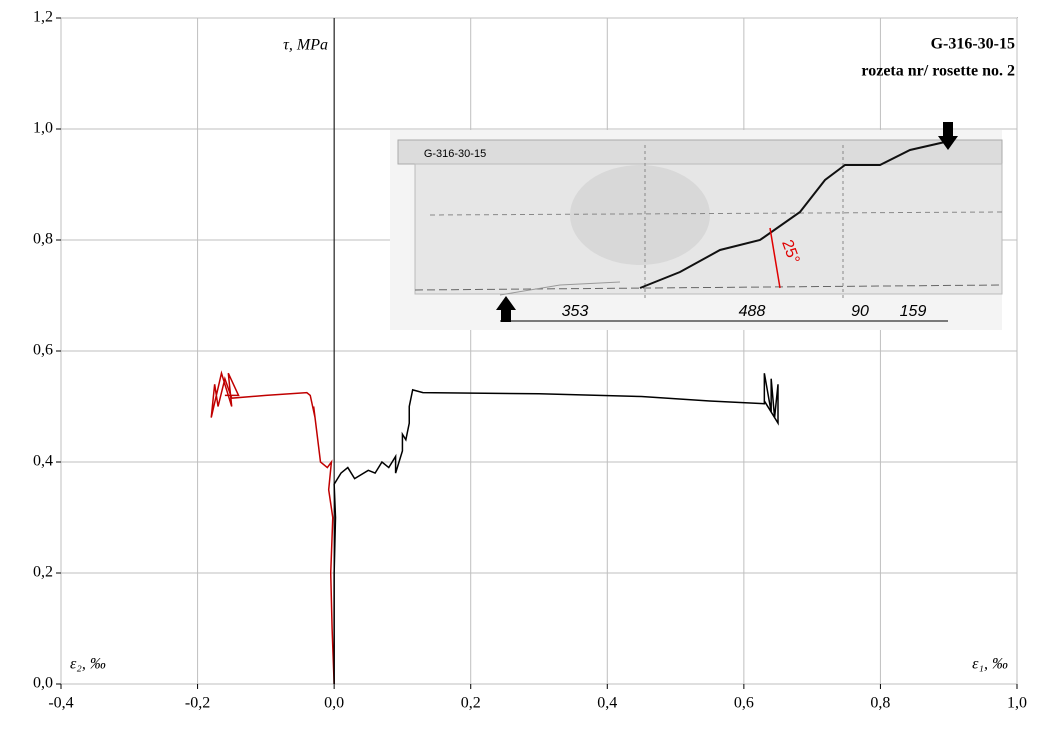 The height and width of the screenshot is (731, 1037). I want to click on y-tick-label: 1,2, so click(43, 17).